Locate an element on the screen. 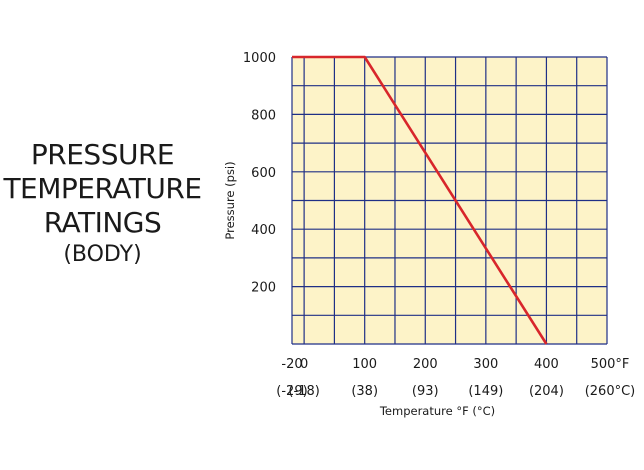 The height and width of the screenshot is (470, 644). y-tick-label: 600 is located at coordinates (263, 173).